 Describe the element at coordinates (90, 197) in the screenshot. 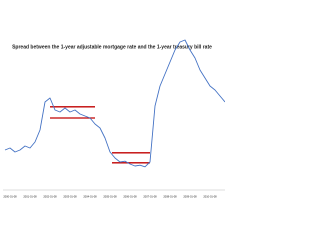

I see `x-tick-label: 2004-01-08` at that location.